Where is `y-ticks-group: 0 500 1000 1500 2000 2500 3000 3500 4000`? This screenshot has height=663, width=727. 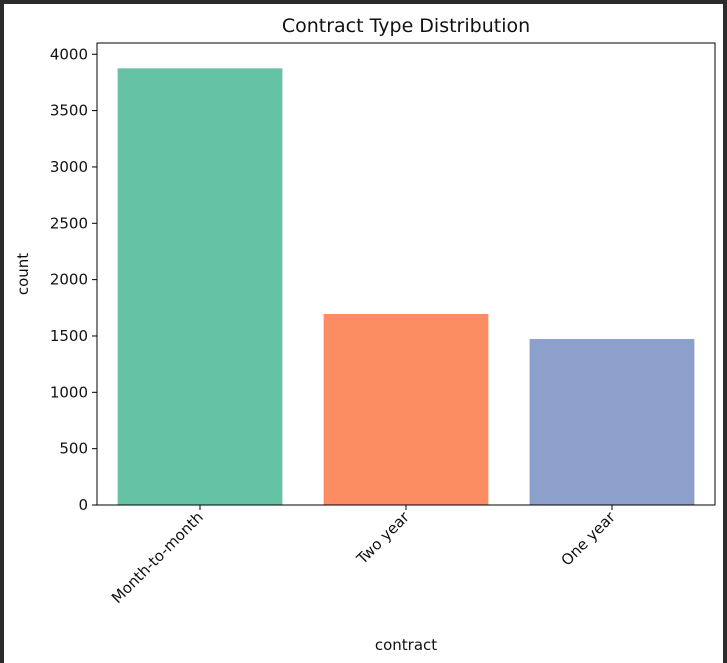
y-ticks-group: 0 500 1000 1500 2000 2500 3000 3500 4000 is located at coordinates (73, 279).